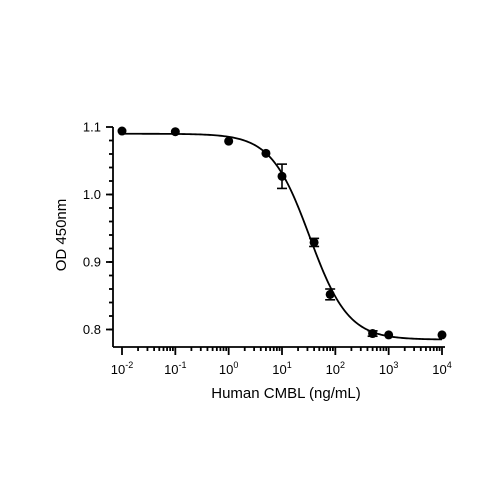 This screenshot has width=500, height=500. I want to click on y-tick-label: 0.8, so click(92, 329).